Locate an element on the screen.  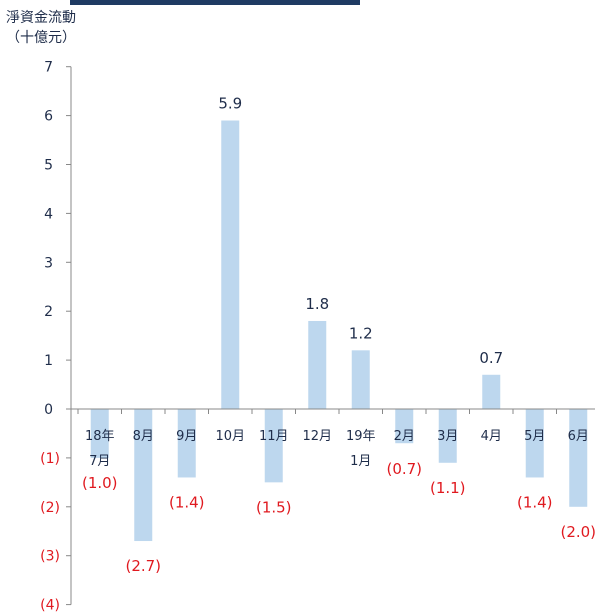
y-tick-label: 7 is located at coordinates (48, 68).